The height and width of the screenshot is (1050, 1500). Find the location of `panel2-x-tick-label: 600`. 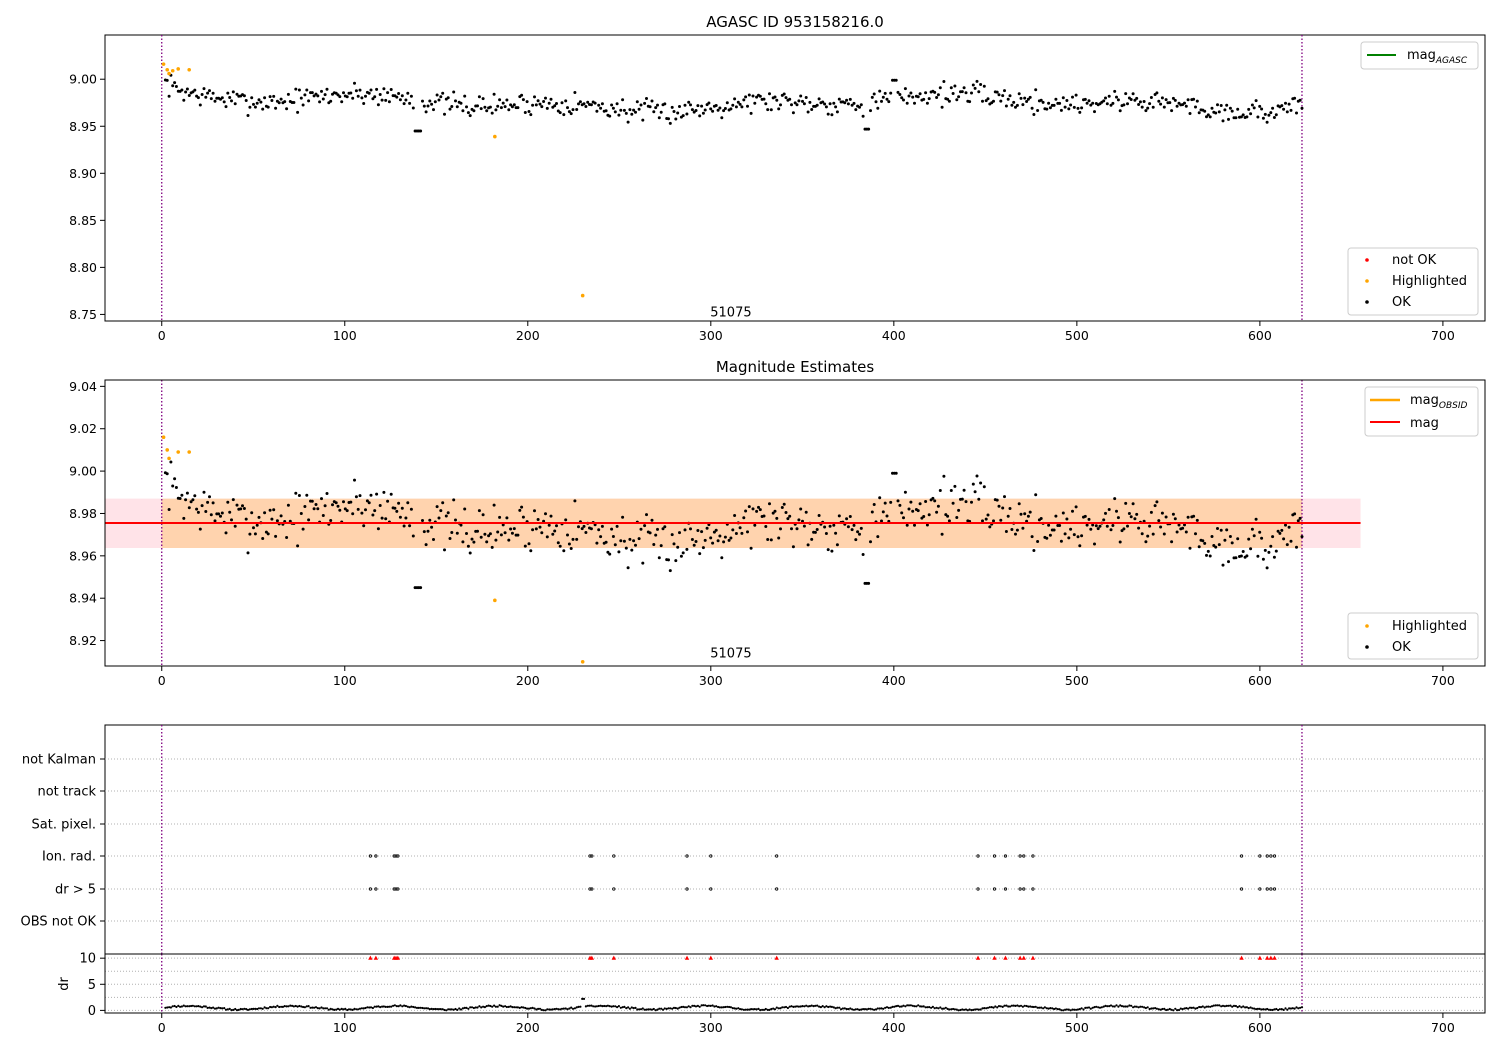

panel2-x-tick-label: 600 is located at coordinates (1260, 680).